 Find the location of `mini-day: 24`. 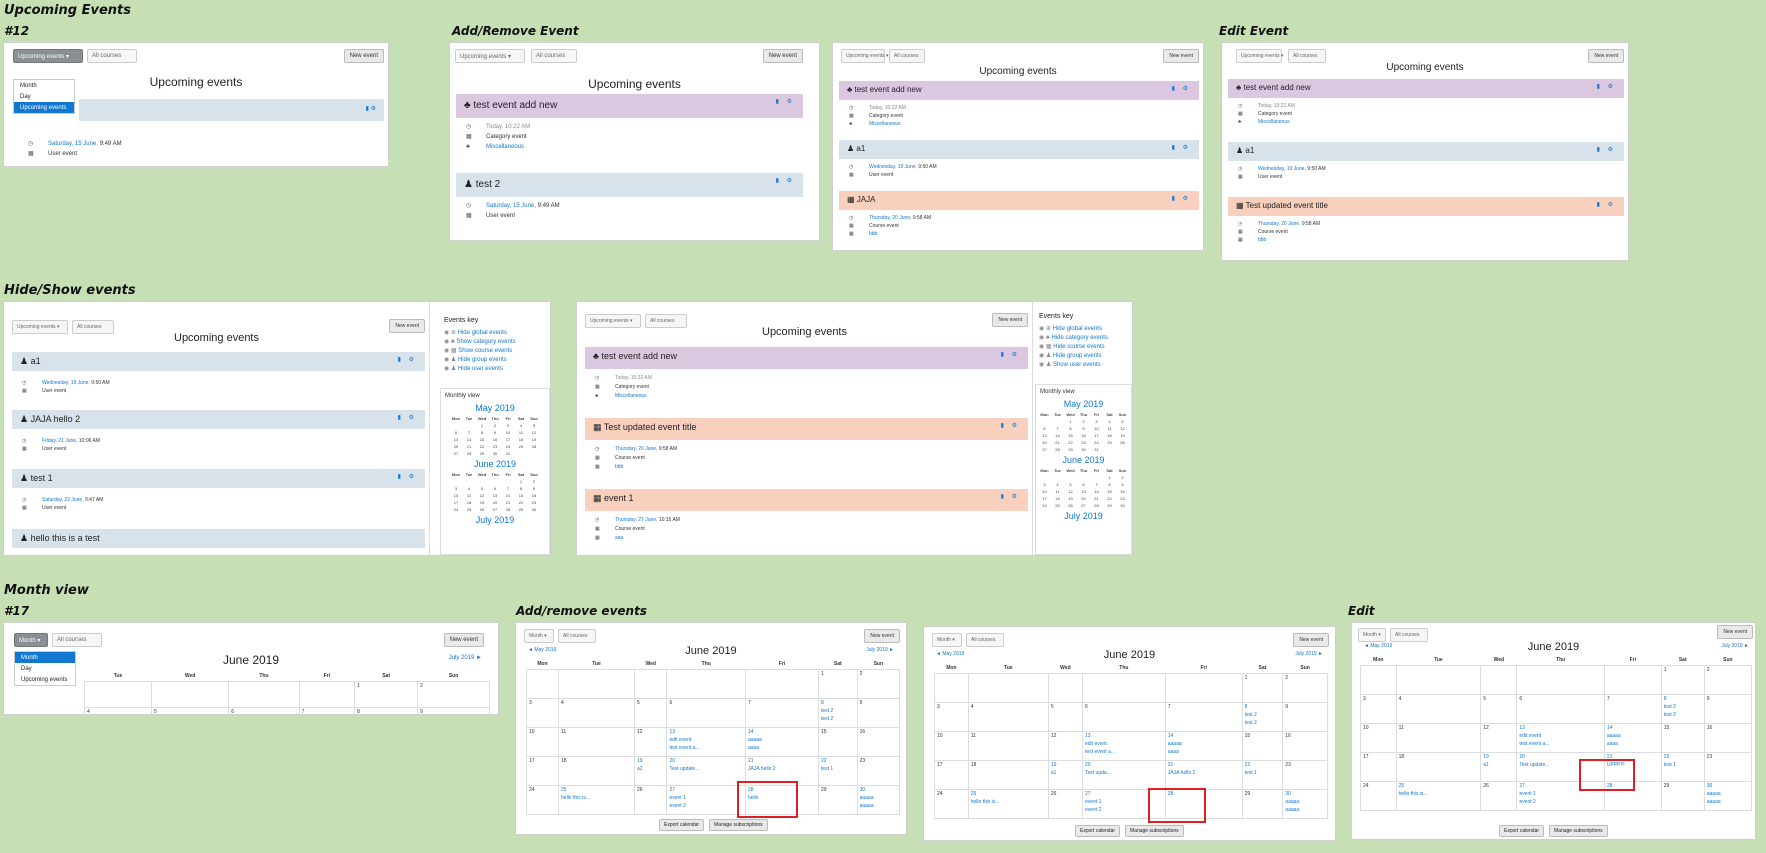

mini-day: 24 is located at coordinates (456, 509).